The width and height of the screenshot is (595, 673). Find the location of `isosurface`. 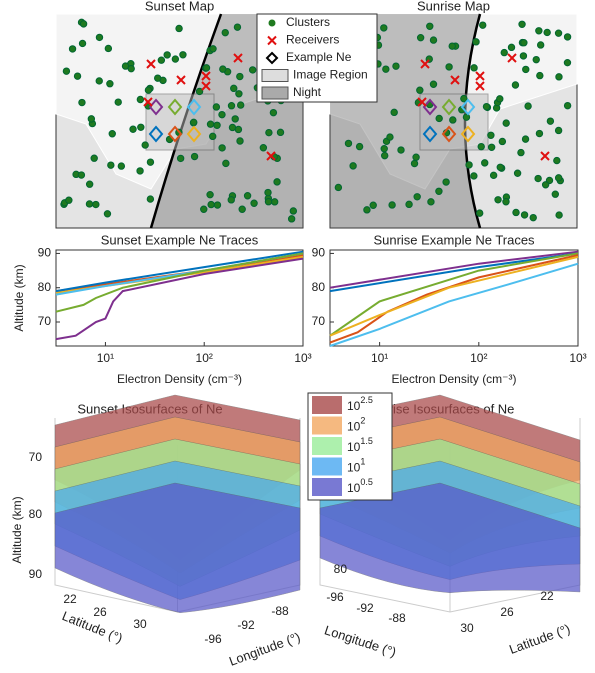

isosurface is located at coordinates (450, 538).